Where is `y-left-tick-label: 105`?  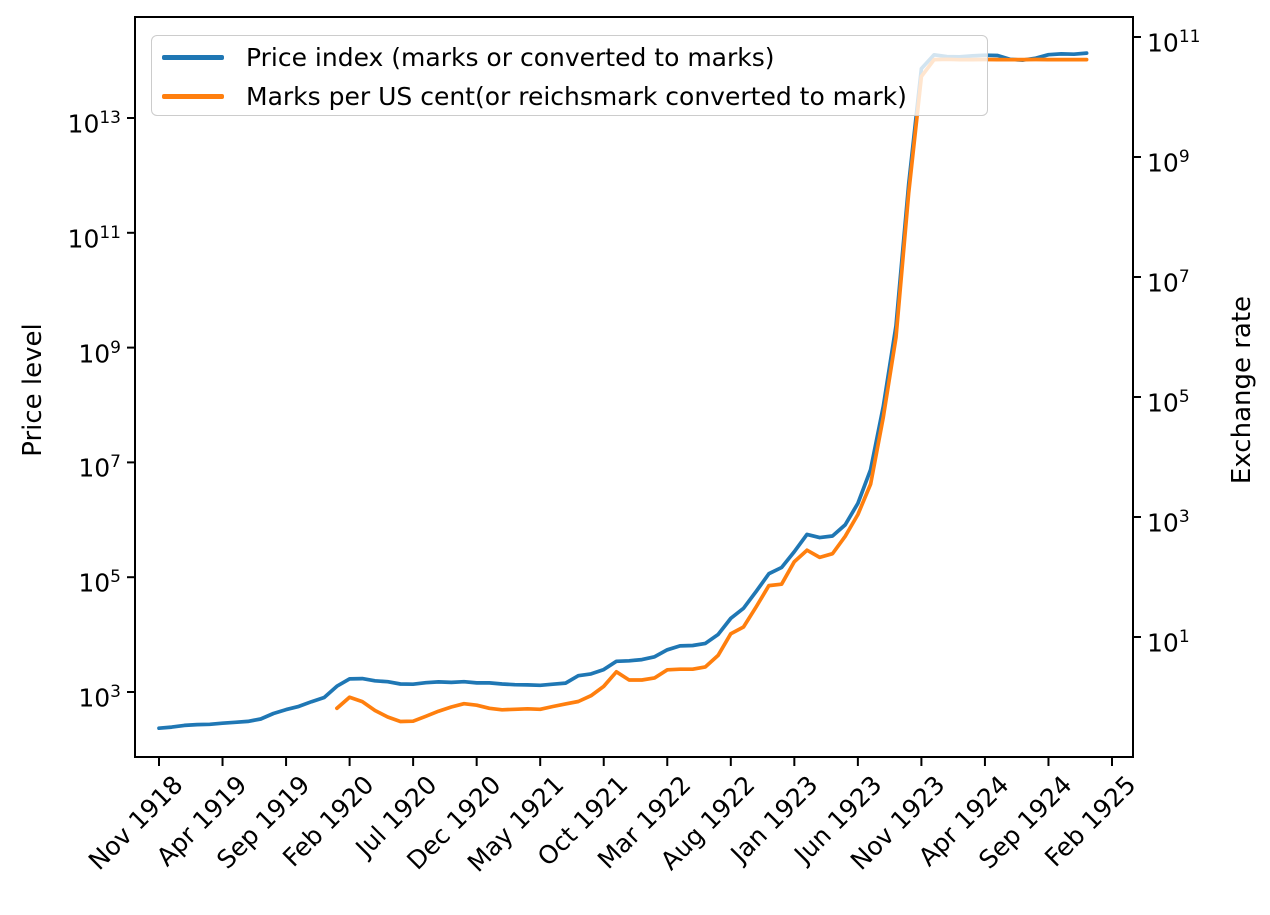 y-left-tick-label: 105 is located at coordinates (99, 582).